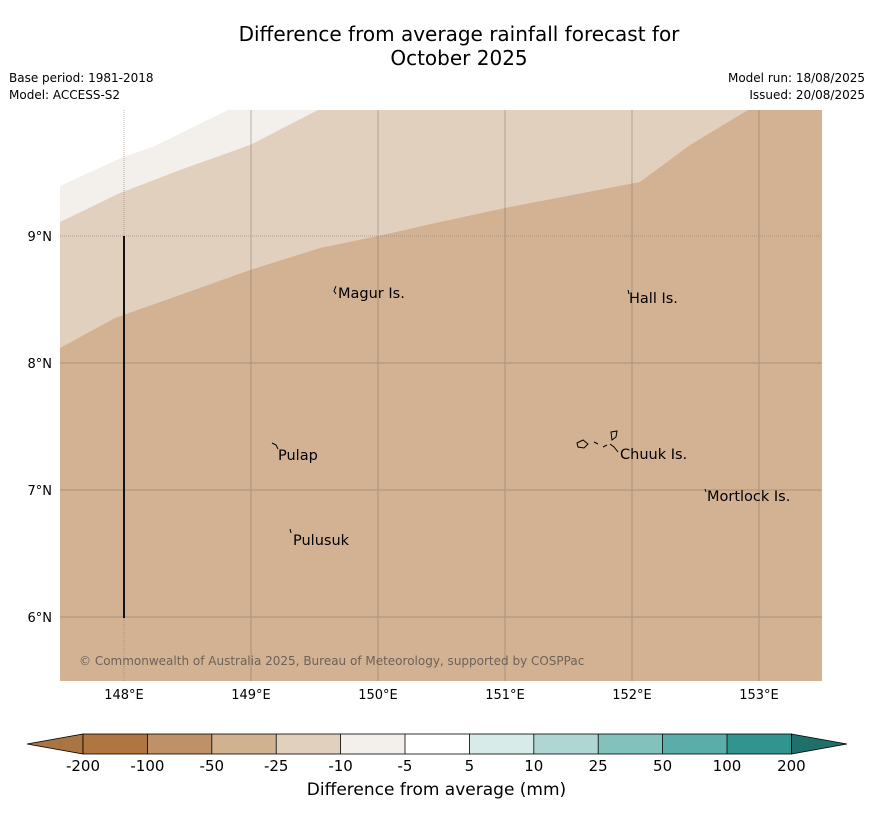 This screenshot has height=816, width=873. Describe the element at coordinates (340, 766) in the screenshot. I see `colorbar-label-5: -10` at that location.